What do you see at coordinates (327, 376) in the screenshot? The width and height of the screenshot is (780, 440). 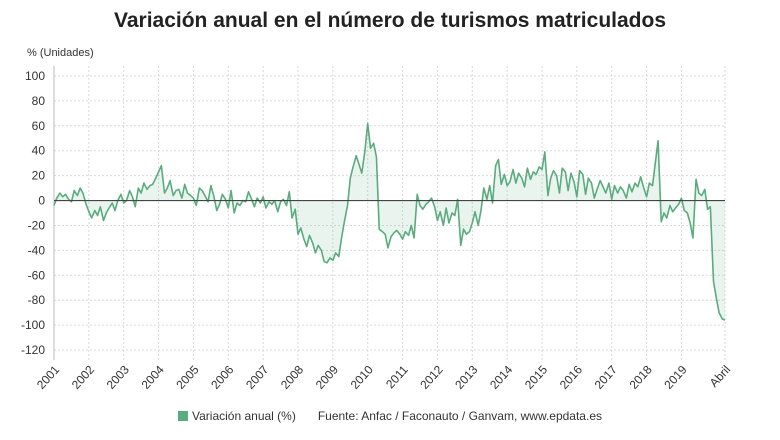 I see `x-tick-label: 2009` at bounding box center [327, 376].